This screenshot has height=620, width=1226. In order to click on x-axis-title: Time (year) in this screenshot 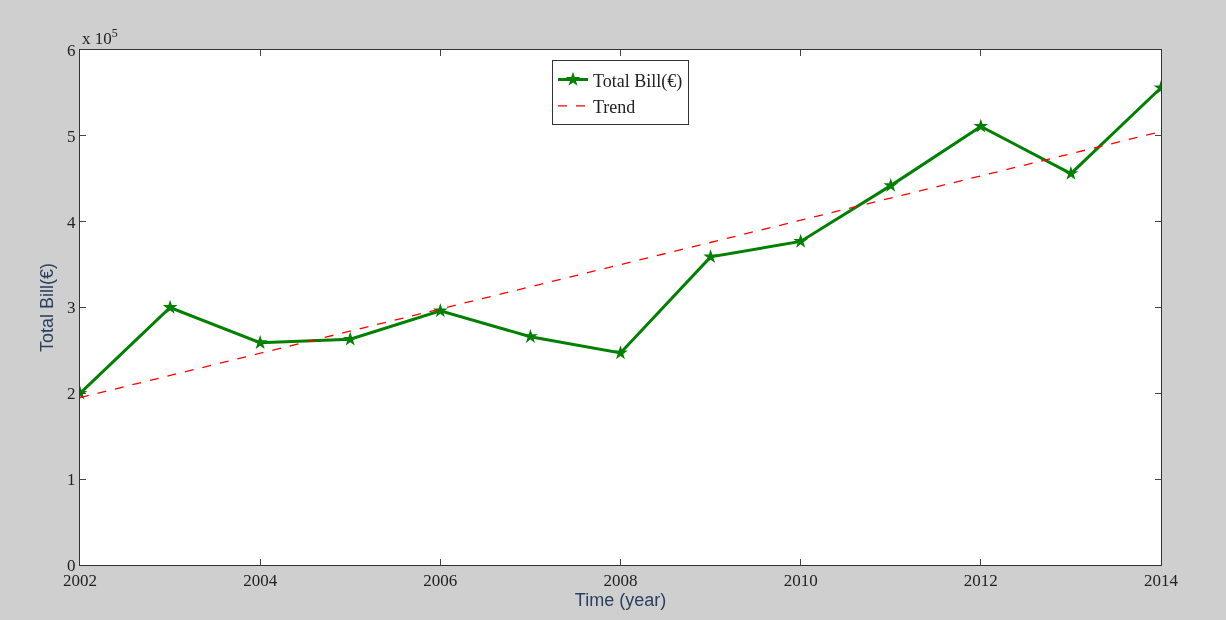, I will do `click(620, 600)`.